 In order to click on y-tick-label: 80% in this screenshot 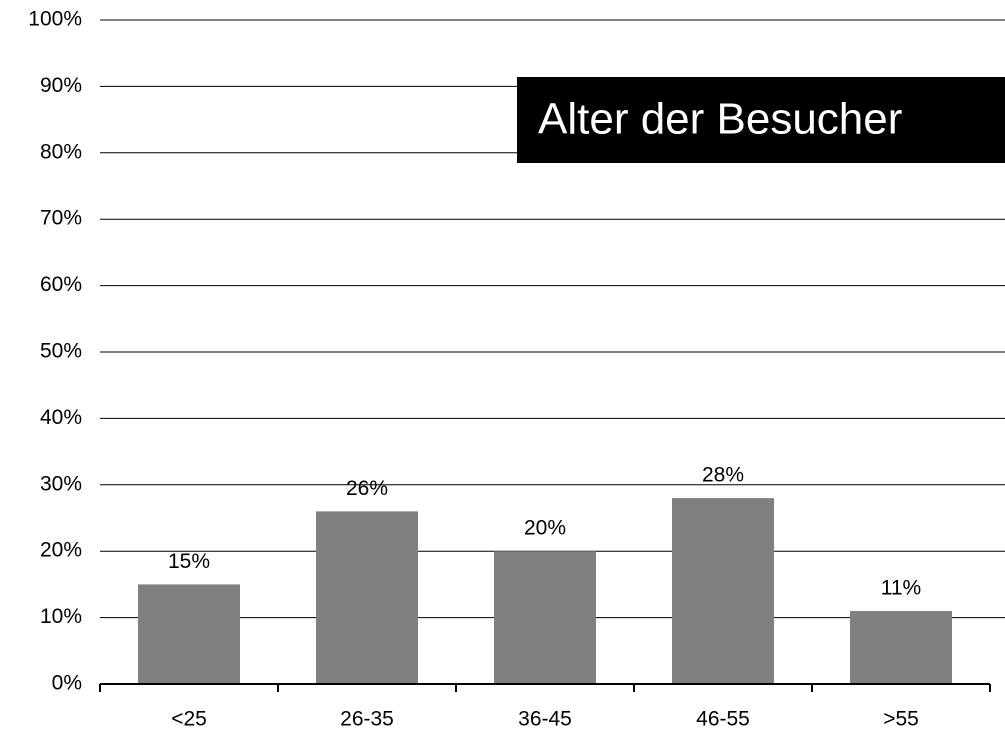, I will do `click(61, 151)`.